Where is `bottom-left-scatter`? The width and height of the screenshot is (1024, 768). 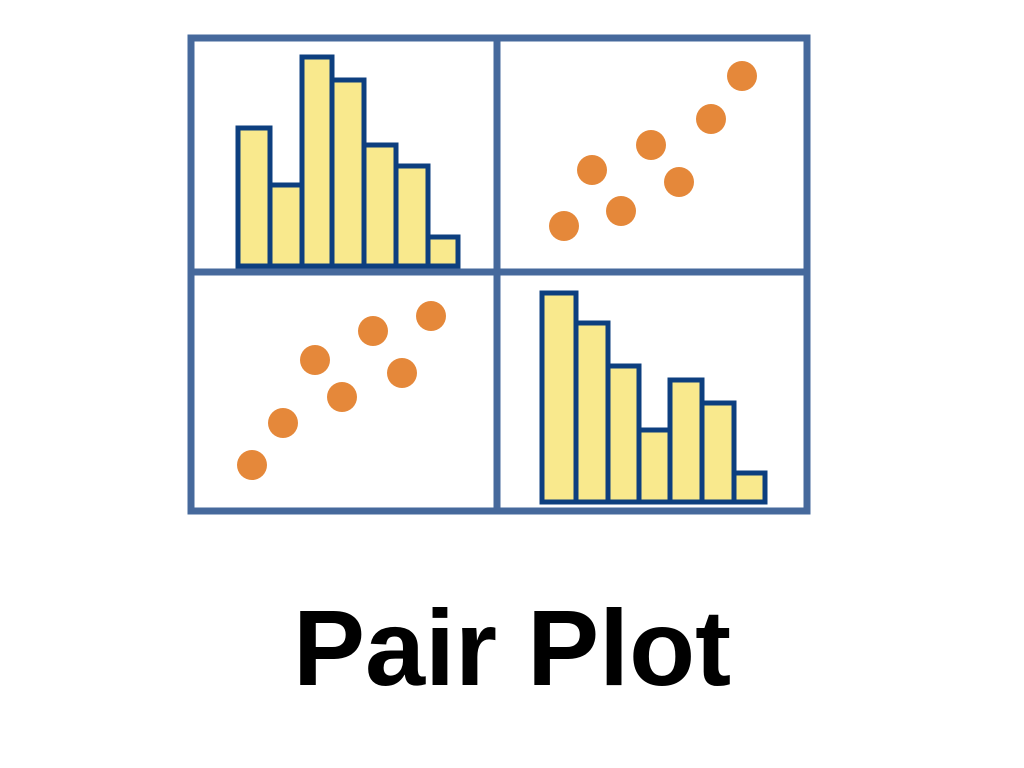
bottom-left-scatter is located at coordinates (341, 390).